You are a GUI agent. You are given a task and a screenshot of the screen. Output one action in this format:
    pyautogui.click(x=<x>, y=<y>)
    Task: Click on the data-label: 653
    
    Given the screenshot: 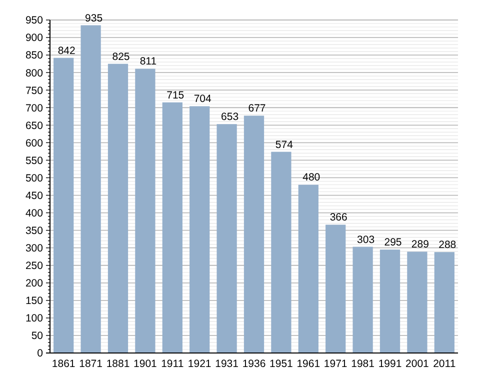 What is the action you would take?
    pyautogui.click(x=230, y=117)
    